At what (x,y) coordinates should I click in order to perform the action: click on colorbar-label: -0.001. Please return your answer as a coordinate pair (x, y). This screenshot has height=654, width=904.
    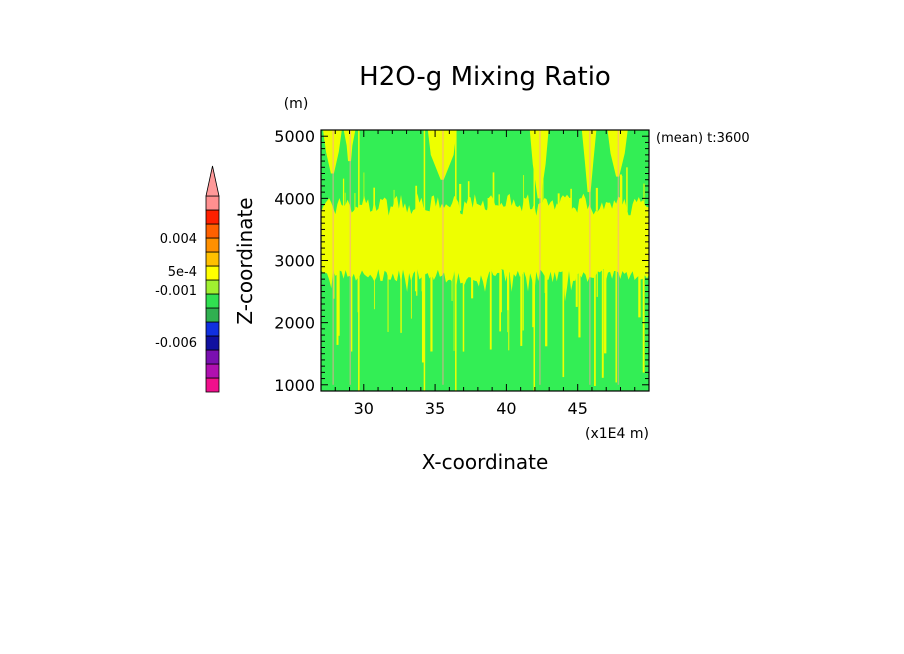
    Looking at the image, I should click on (176, 291).